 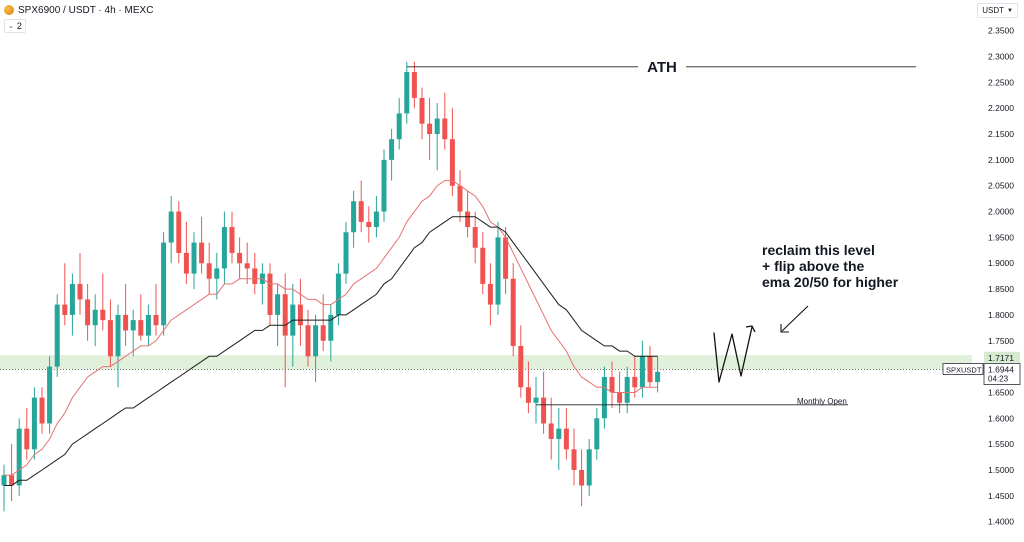 I want to click on y-tick-label: 2.3000, so click(x=1001, y=57).